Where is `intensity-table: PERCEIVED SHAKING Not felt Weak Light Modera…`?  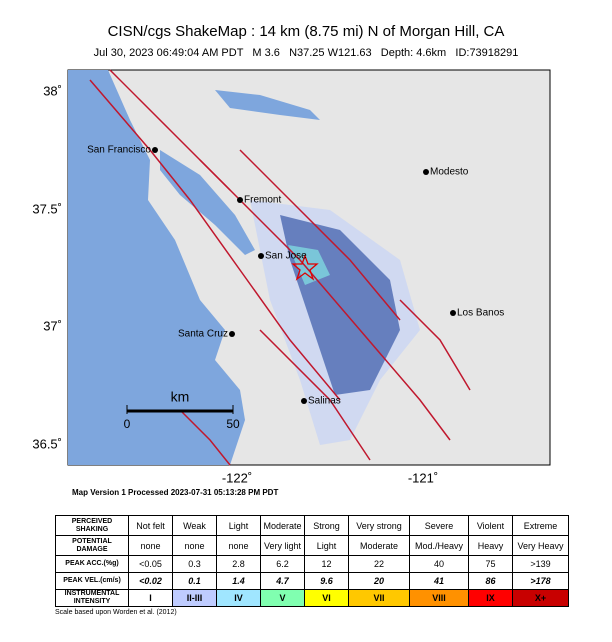
intensity-table: PERCEIVED SHAKING Not felt Weak Light Modera… is located at coordinates (312, 561).